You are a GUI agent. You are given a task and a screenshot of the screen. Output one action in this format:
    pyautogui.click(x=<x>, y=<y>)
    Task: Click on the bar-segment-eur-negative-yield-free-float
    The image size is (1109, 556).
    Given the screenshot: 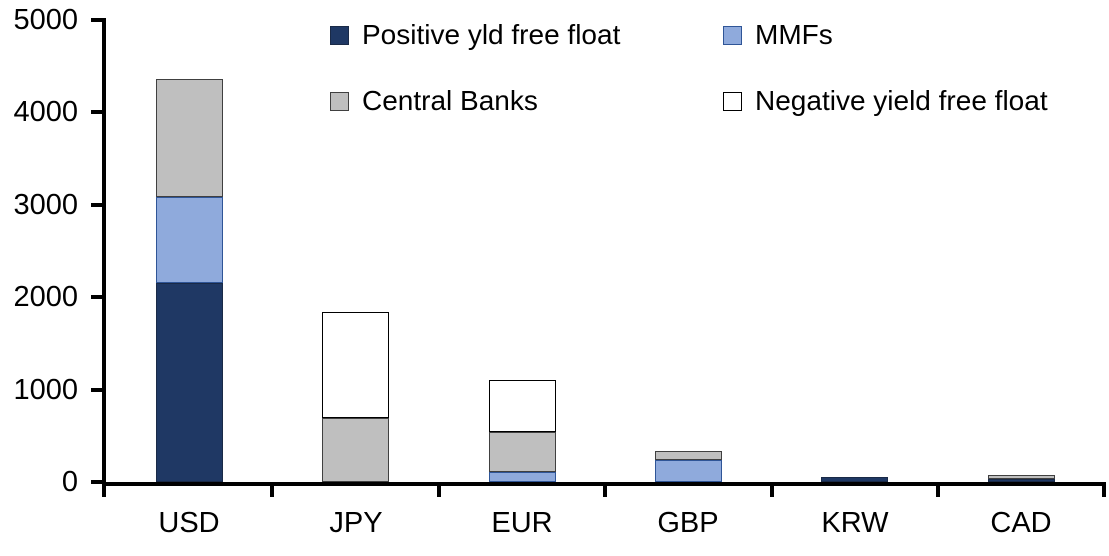 What is the action you would take?
    pyautogui.click(x=522, y=406)
    